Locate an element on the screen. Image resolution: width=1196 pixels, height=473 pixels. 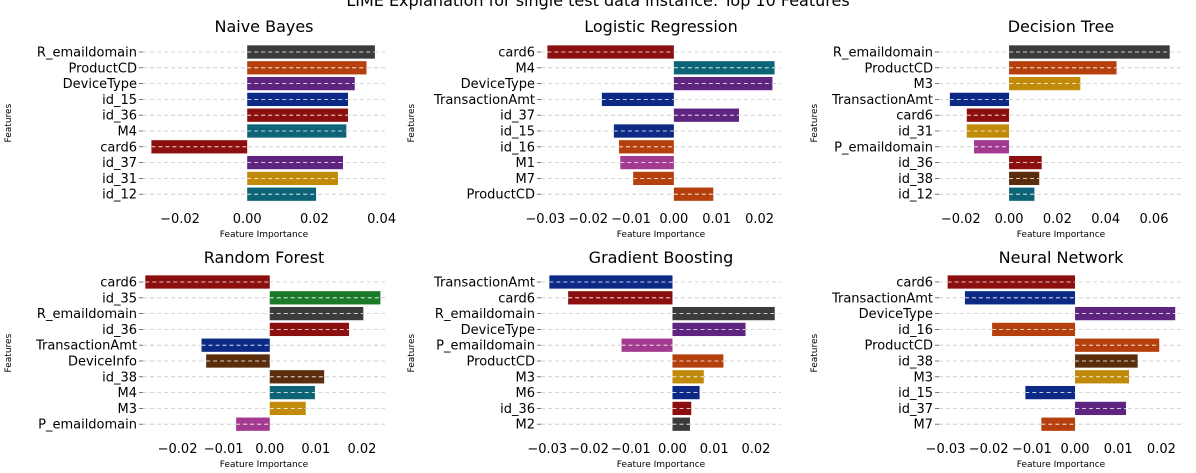
chart-title: Gradient Boosting is located at coordinates (661, 257).